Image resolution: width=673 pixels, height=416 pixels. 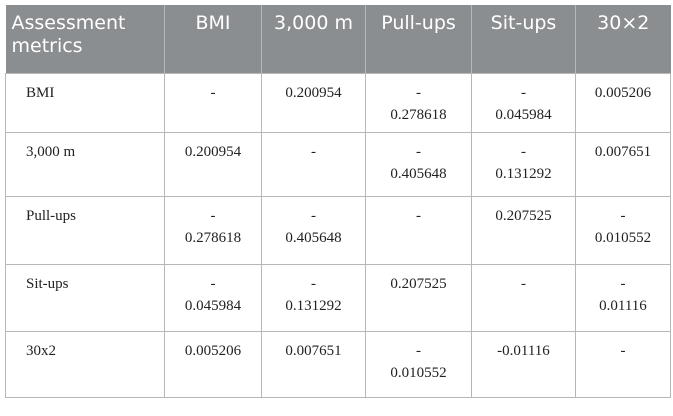 I want to click on header-cell: Pull-ups, so click(x=418, y=39).